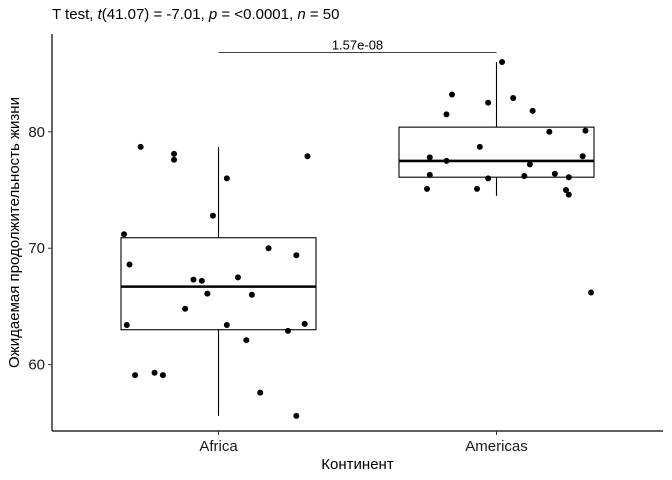 This screenshot has width=672, height=480. Describe the element at coordinates (36, 365) in the screenshot. I see `y-tick-label: 60` at that location.